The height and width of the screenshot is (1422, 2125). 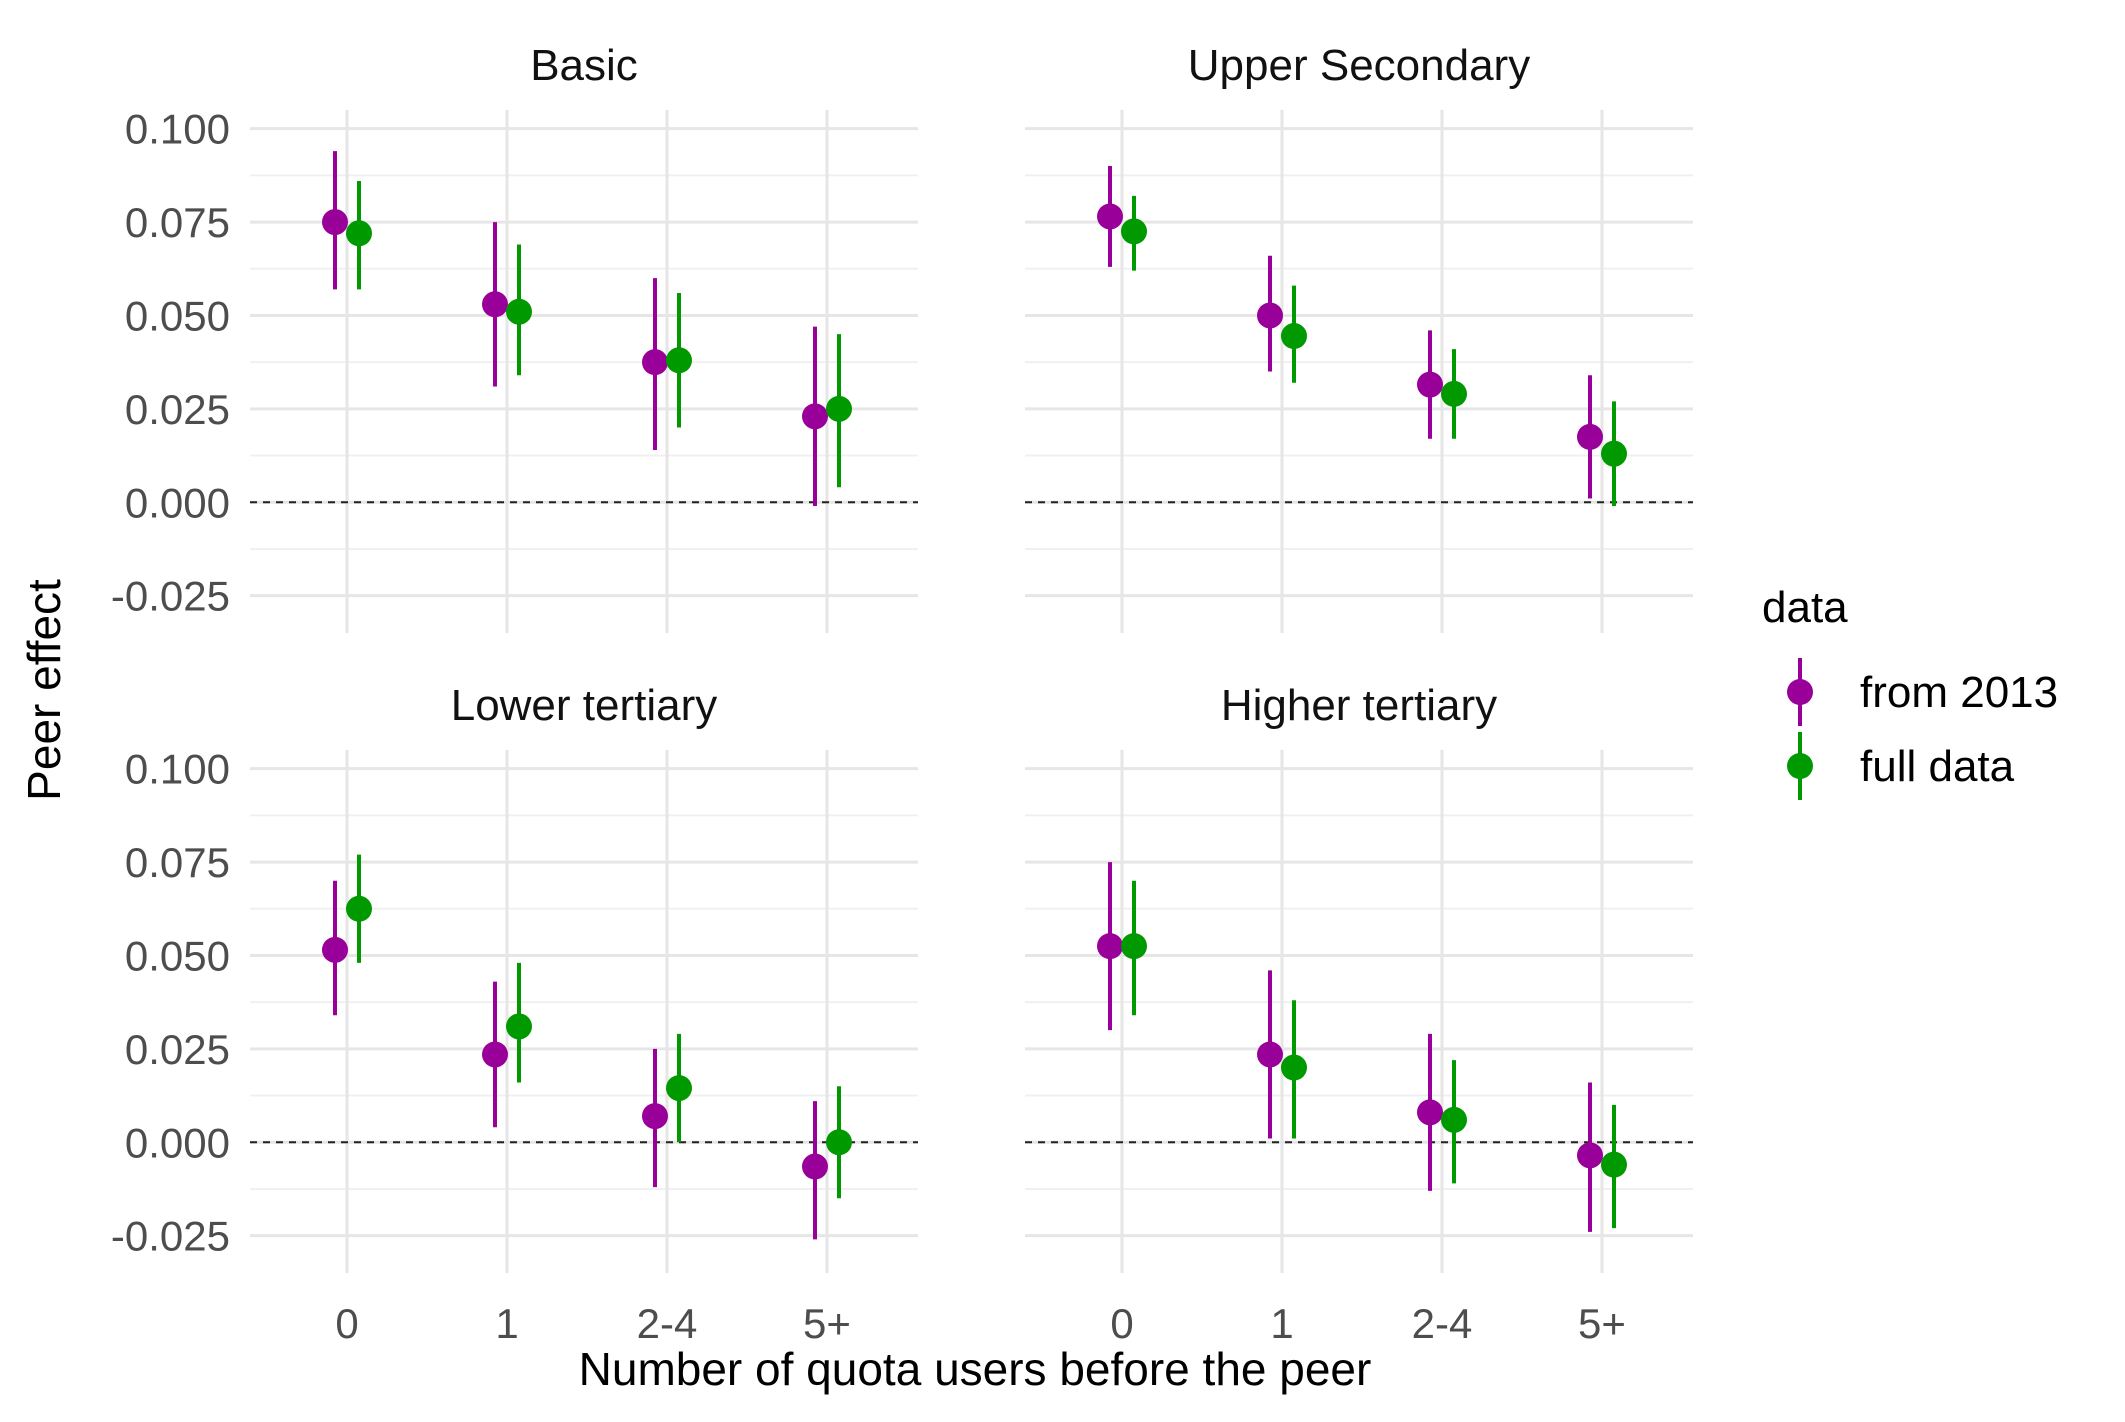 What do you see at coordinates (975, 1369) in the screenshot?
I see `x-axis-title: Number of quota users before the peer` at bounding box center [975, 1369].